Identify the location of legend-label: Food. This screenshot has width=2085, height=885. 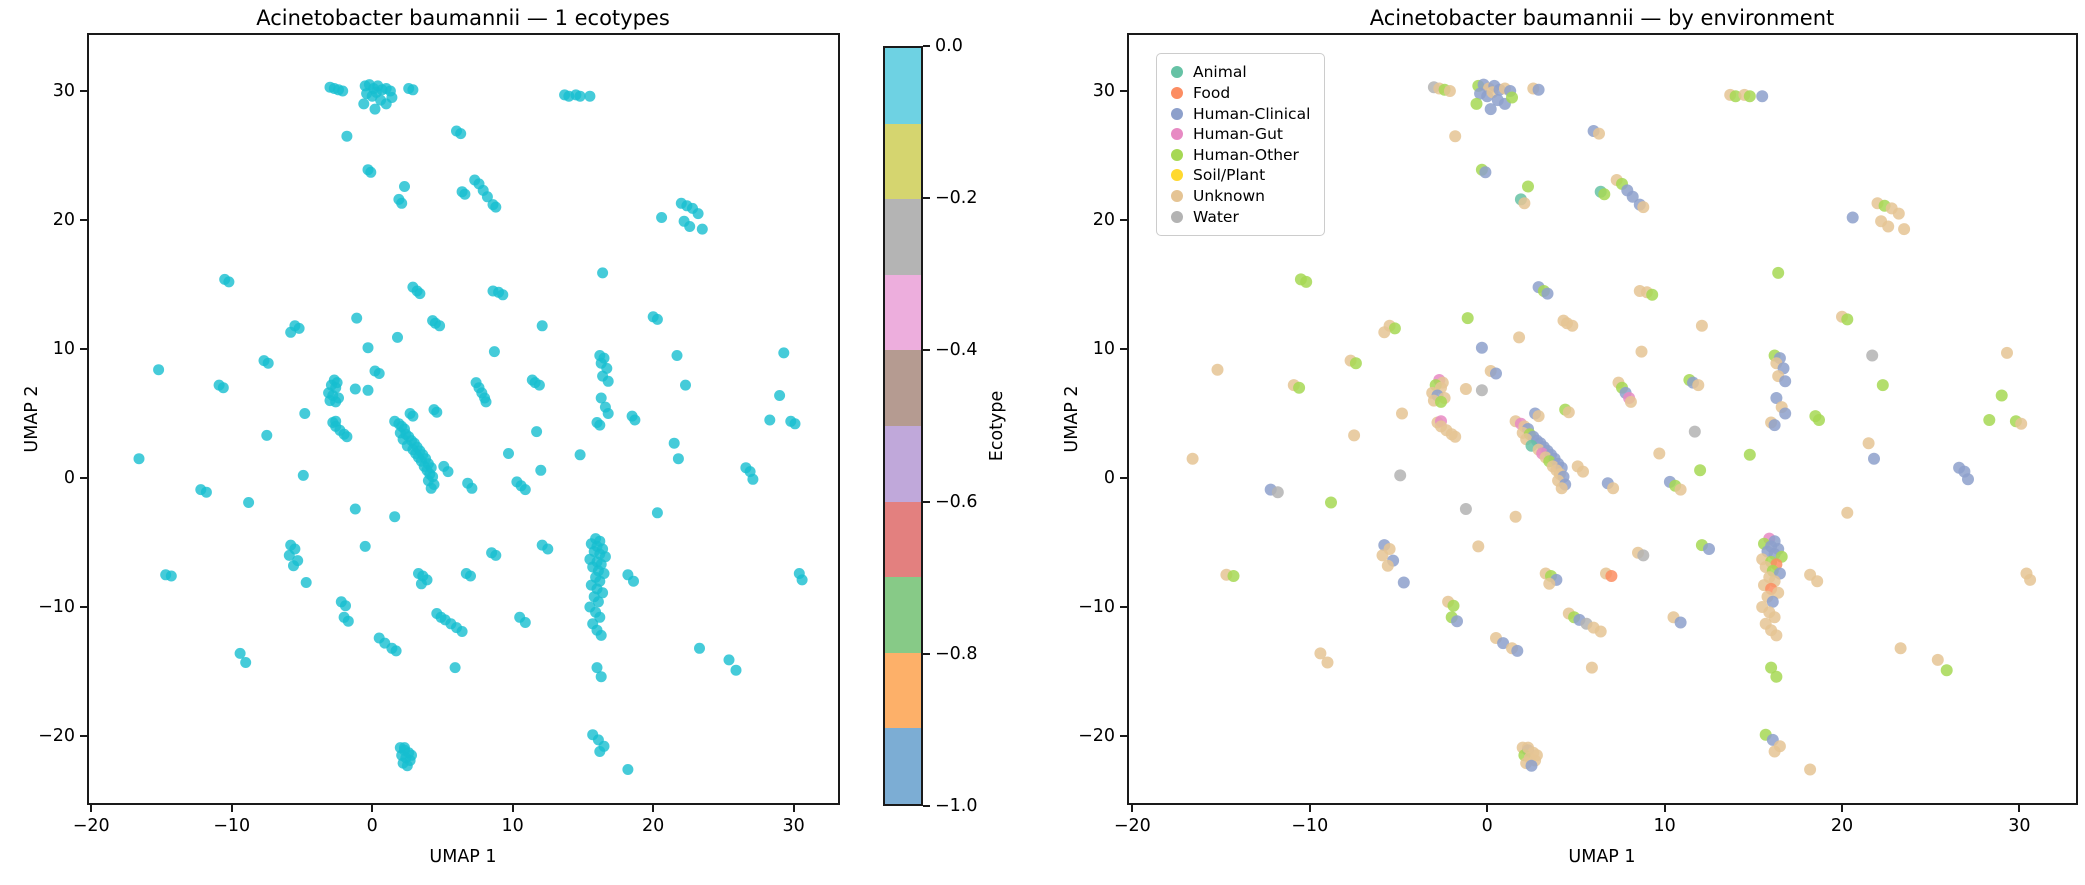
(1212, 92).